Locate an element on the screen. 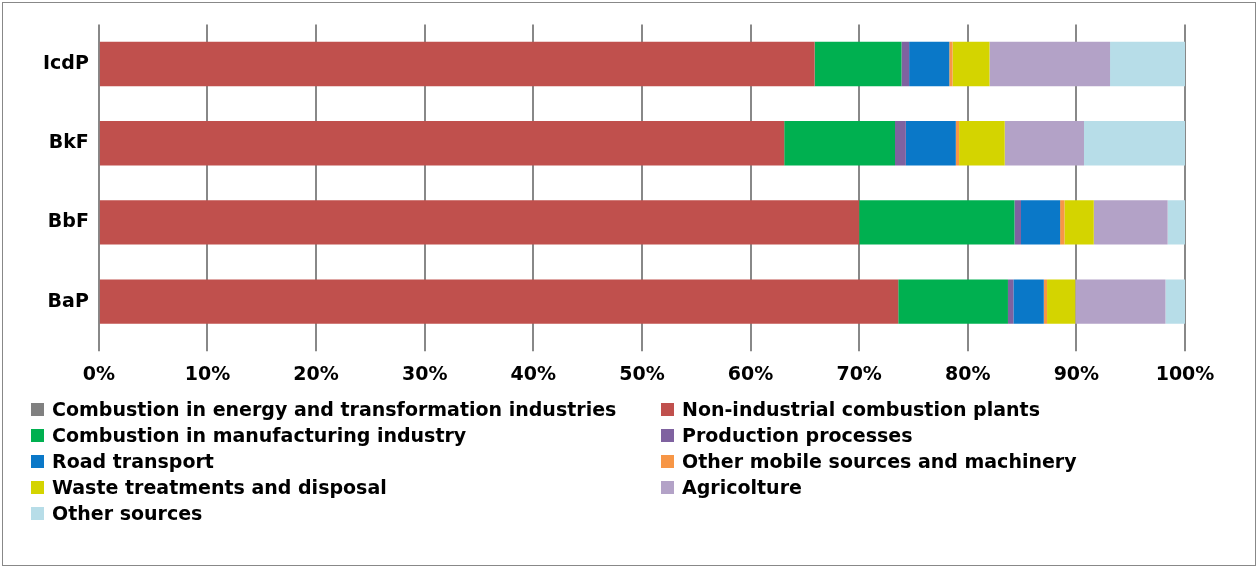 This screenshot has height=568, width=1258. x-tick-label: 60% is located at coordinates (750, 372).